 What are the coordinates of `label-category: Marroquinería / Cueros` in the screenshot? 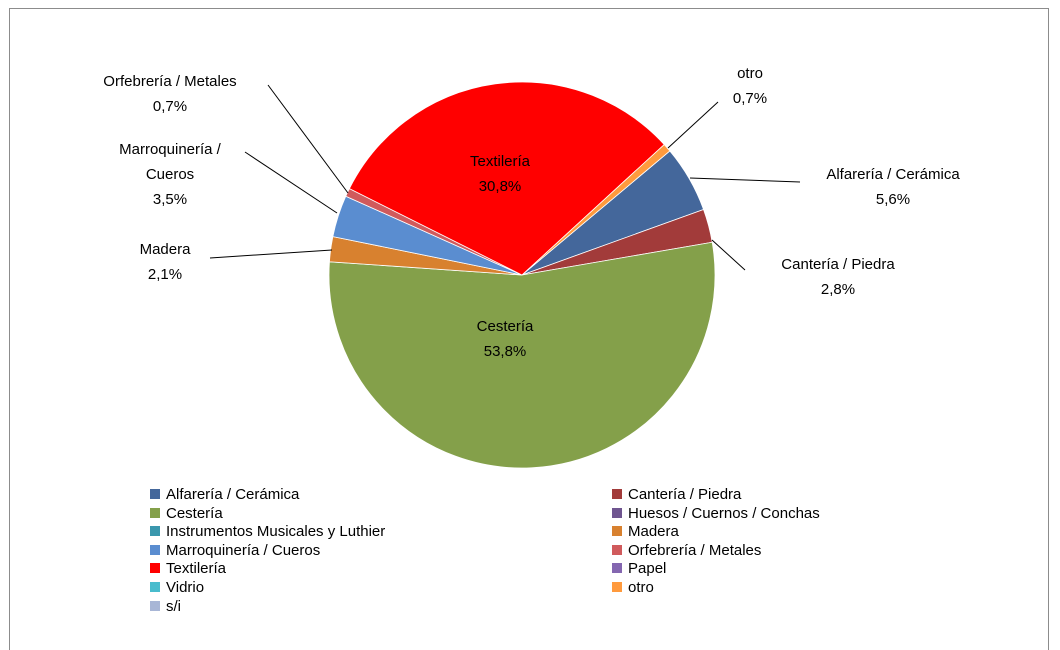 It's located at (170, 162).